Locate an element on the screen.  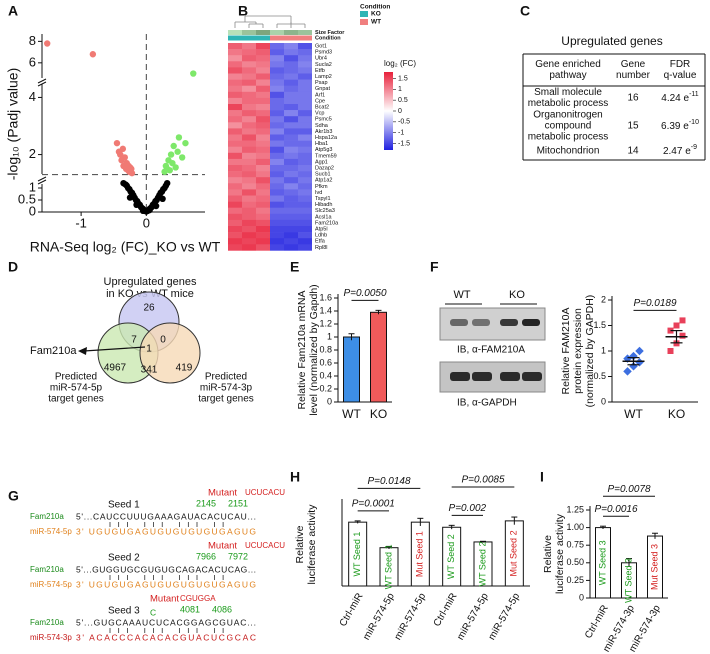
row-label: Vcp is located at coordinates (319, 114).